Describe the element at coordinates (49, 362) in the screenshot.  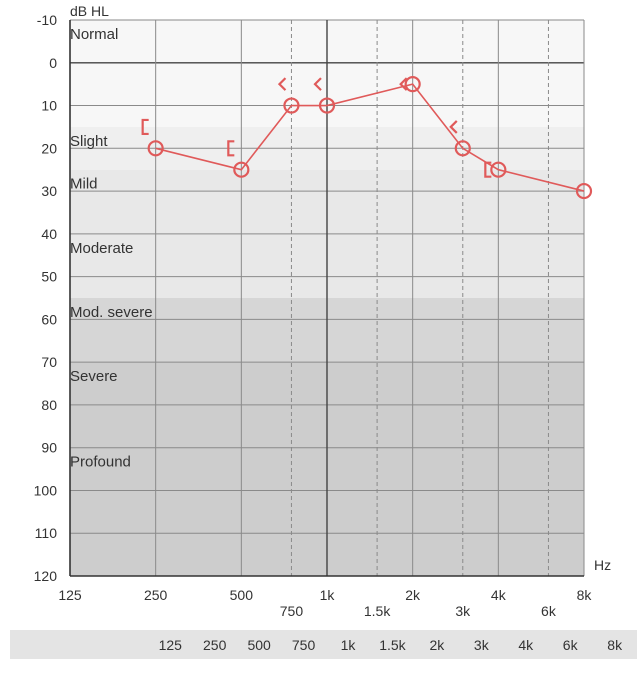
I see `y-tick-label: 70` at that location.